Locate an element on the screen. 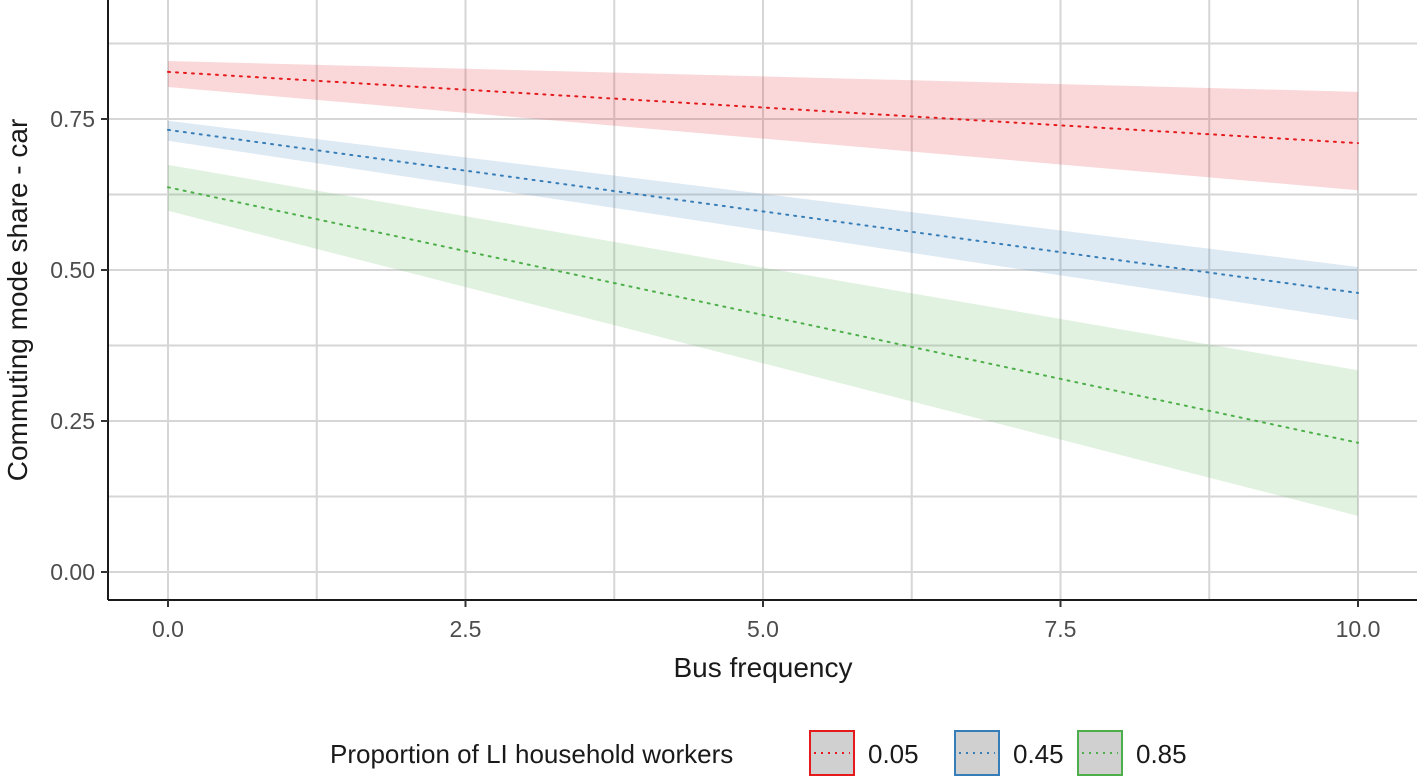  legend-key-0.45 is located at coordinates (977, 753).